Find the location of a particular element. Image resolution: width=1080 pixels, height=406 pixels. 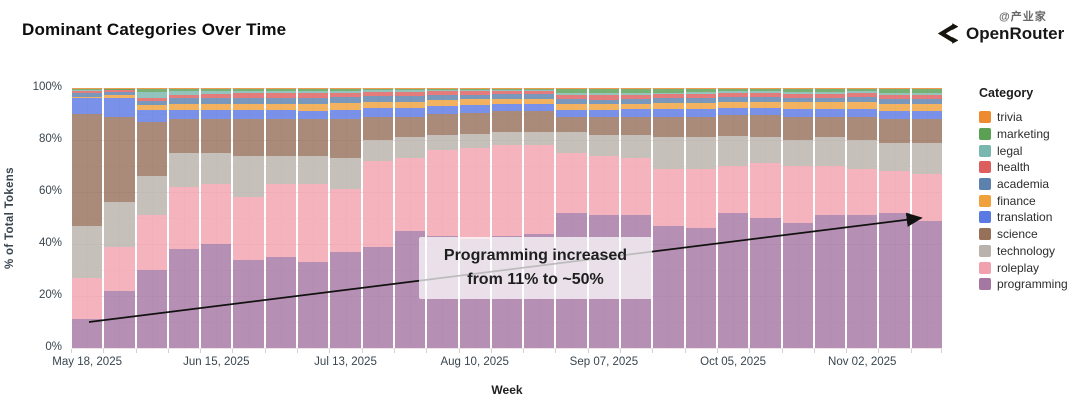

y-tick-40: 40% is located at coordinates (50, 243).